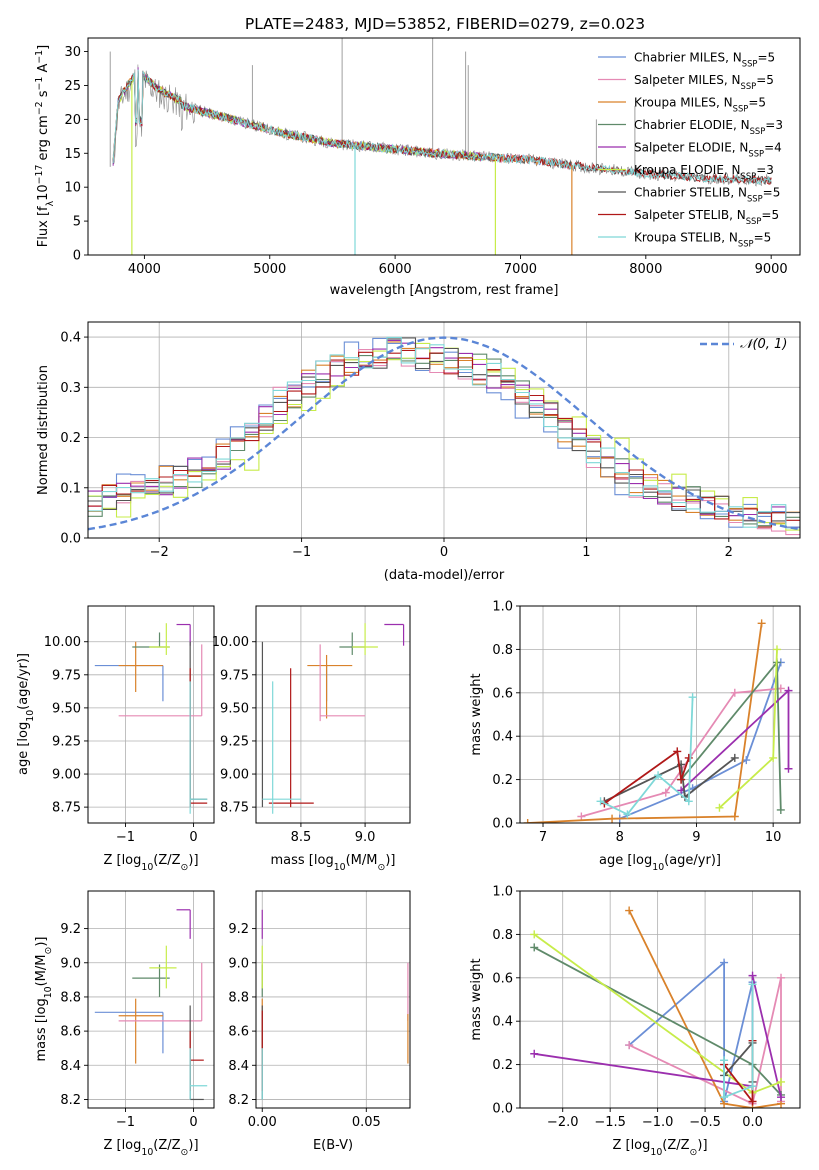 This screenshot has width=819, height=1170. I want to click on x-tick-label: 0, so click(193, 1122).